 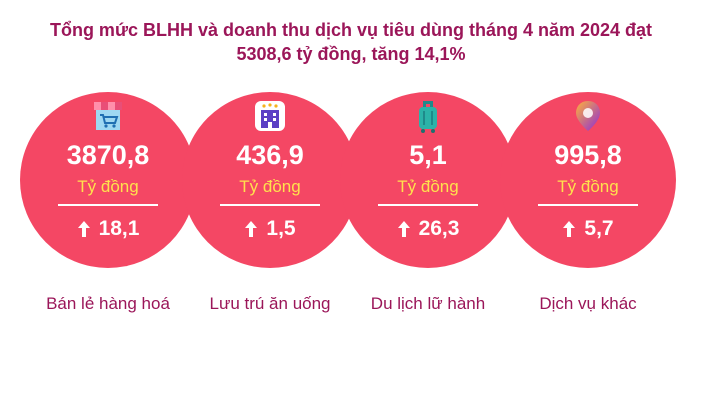 What do you see at coordinates (588, 155) in the screenshot?
I see `stat-value: 995,8` at bounding box center [588, 155].